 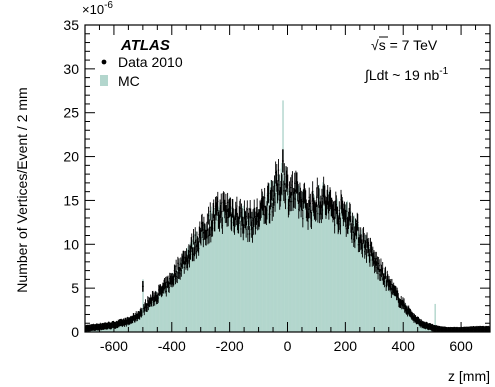 I want to click on lumi-exponent: -1, so click(x=443, y=71).